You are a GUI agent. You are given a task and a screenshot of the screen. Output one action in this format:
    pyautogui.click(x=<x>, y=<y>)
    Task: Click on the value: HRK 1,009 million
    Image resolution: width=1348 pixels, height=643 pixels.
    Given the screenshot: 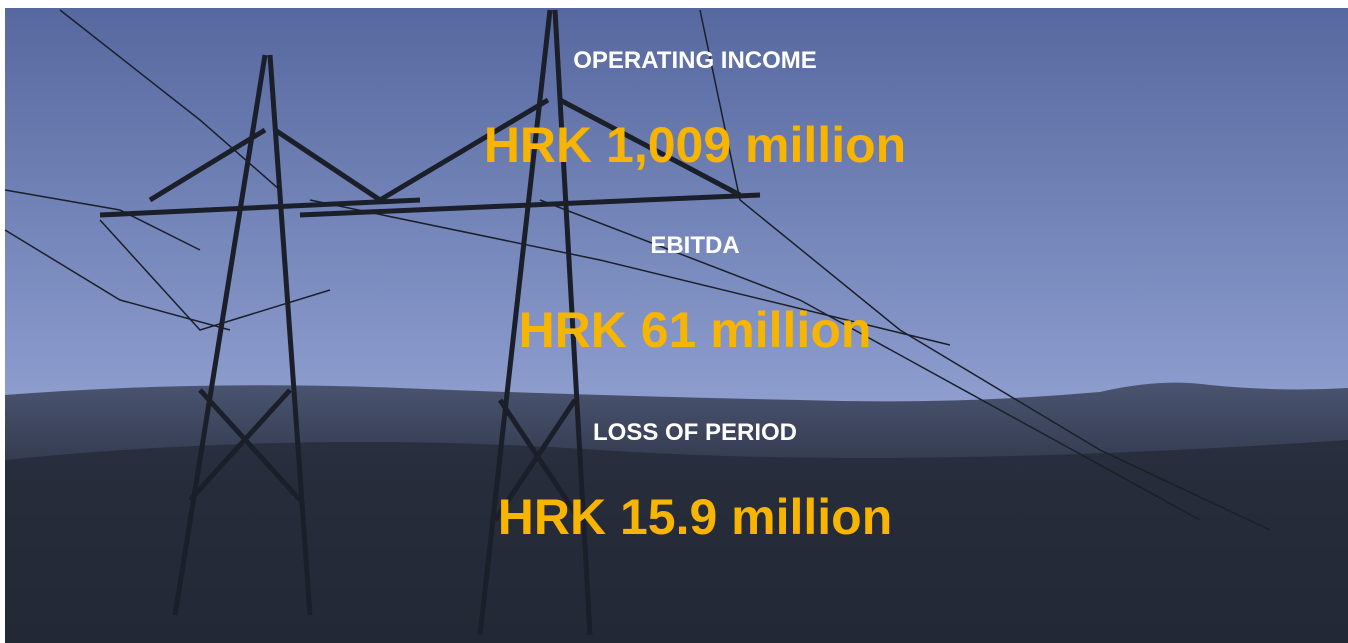 What is the action you would take?
    pyautogui.click(x=695, y=145)
    